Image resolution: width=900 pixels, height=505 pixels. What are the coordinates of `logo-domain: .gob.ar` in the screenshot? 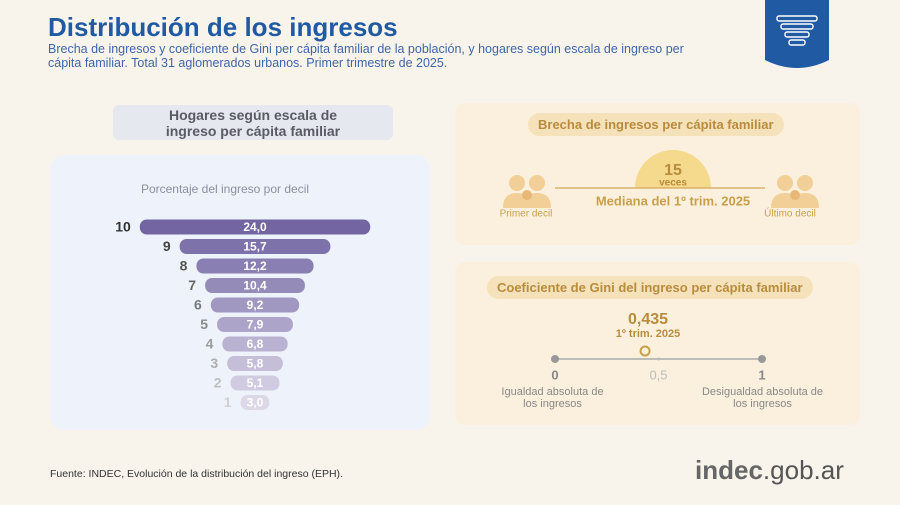 It's located at (803, 470).